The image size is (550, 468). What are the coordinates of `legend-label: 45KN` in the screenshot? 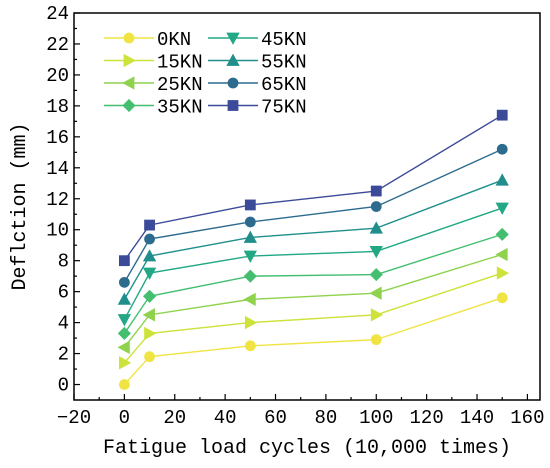 It's located at (284, 40).